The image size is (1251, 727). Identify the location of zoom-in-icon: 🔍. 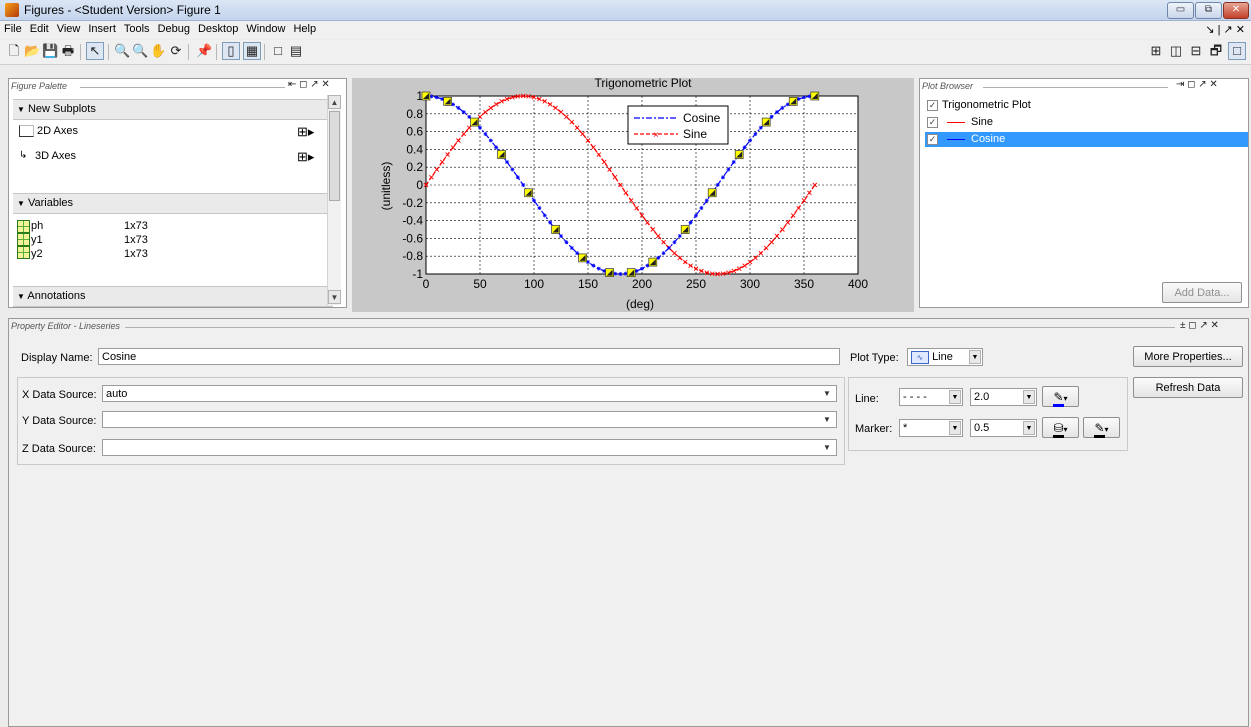
(122, 50).